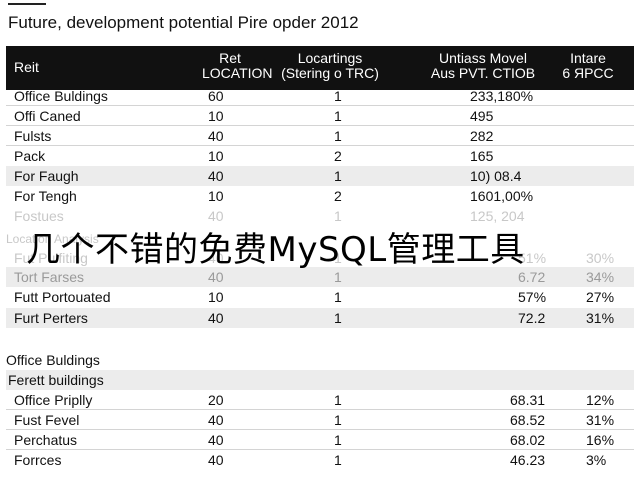  I want to click on row-name: Office Priplly, so click(53, 400).